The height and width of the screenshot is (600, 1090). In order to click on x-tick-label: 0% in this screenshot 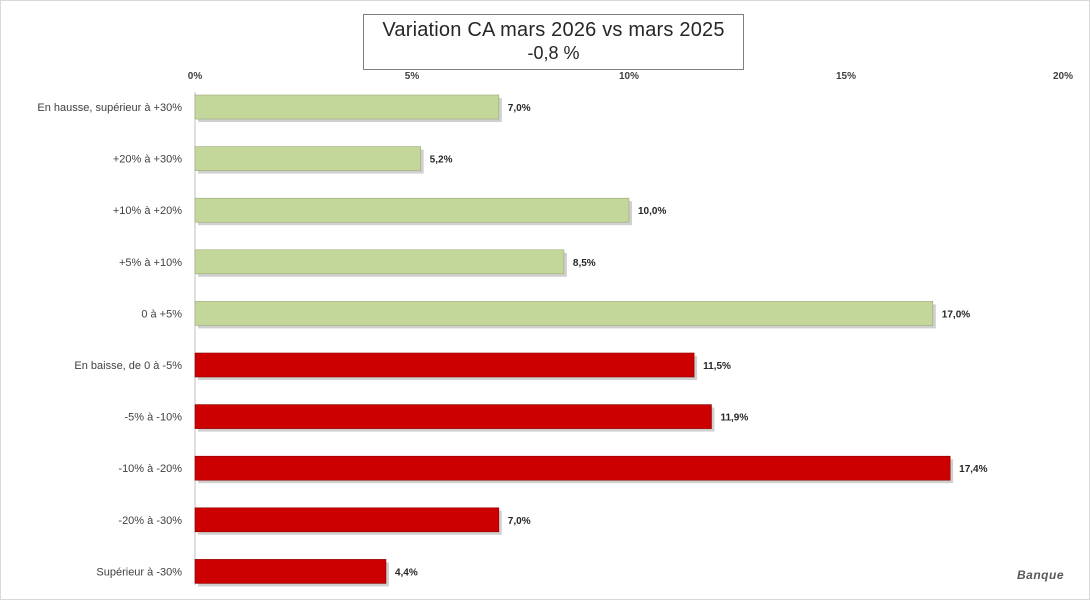, I will do `click(195, 76)`.